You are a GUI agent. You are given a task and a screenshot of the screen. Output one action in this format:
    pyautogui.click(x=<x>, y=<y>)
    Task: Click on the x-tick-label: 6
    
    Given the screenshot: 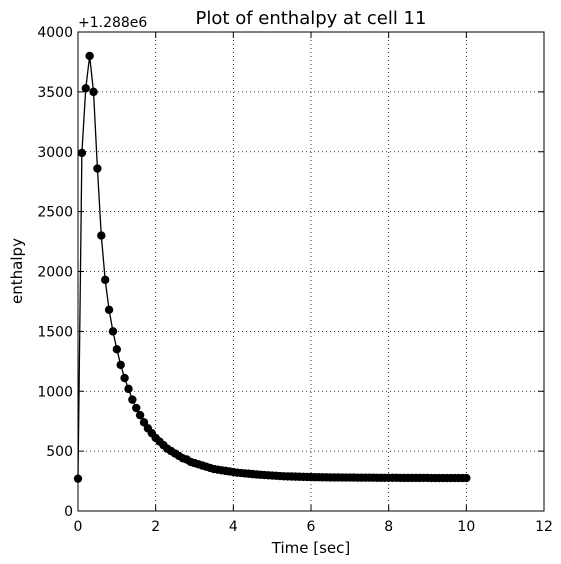 What is the action you would take?
    pyautogui.click(x=311, y=527)
    